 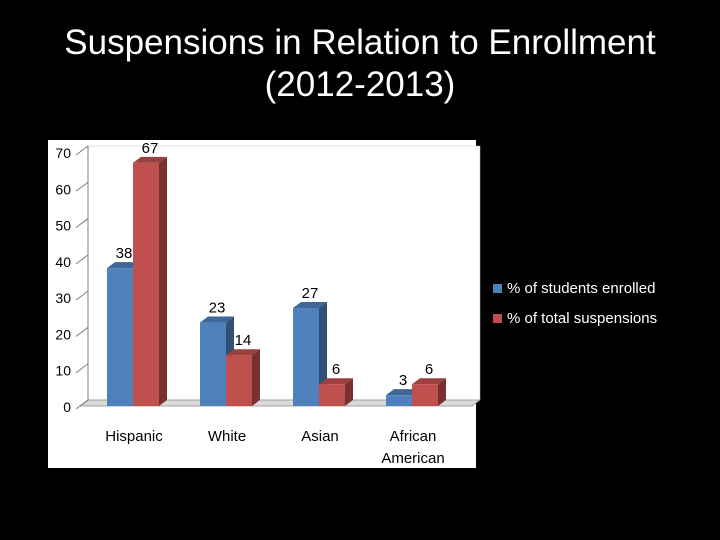 What do you see at coordinates (63, 153) in the screenshot?
I see `y-tick-label-7: 70` at bounding box center [63, 153].